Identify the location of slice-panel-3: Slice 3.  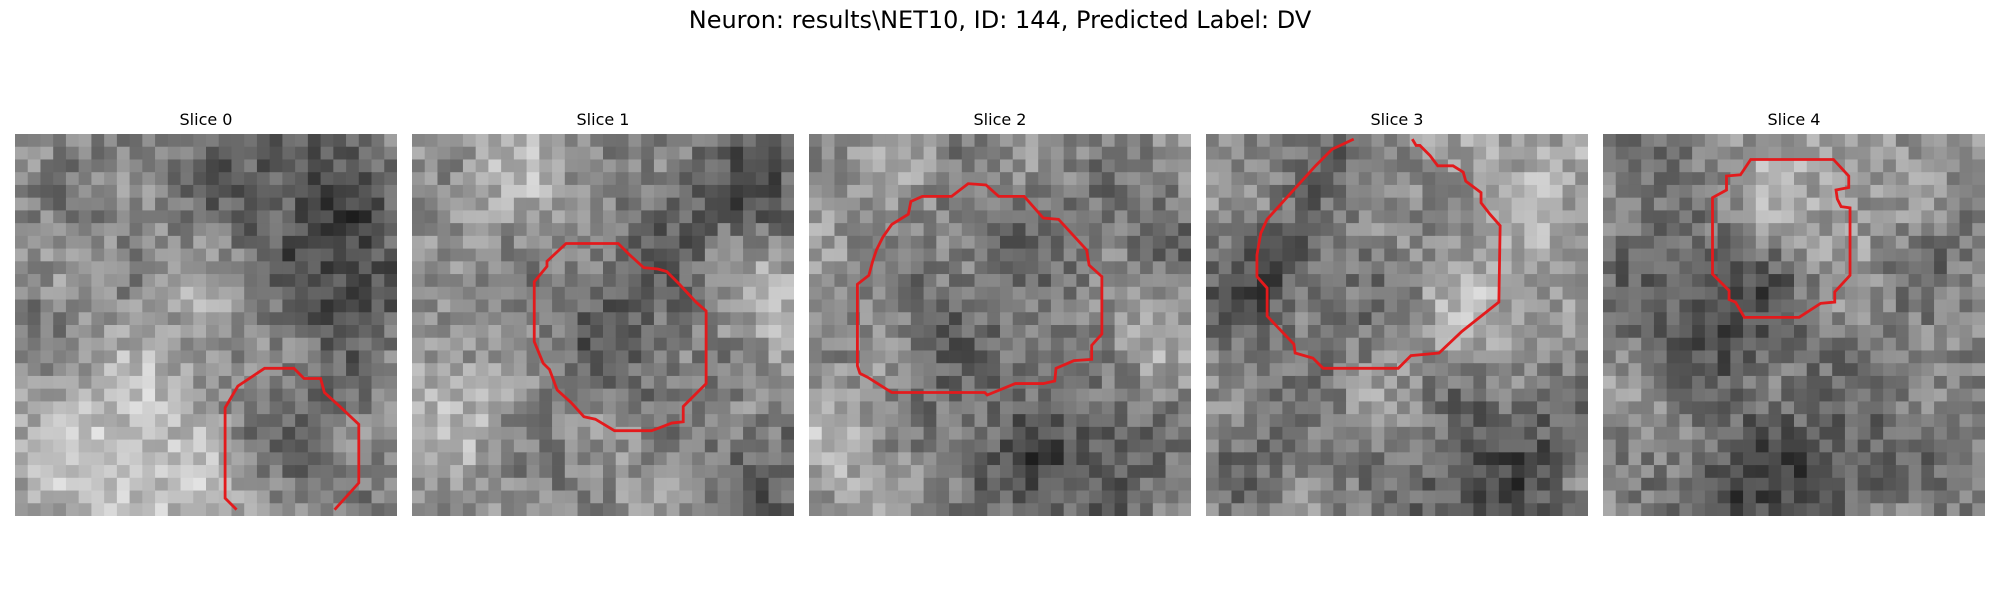
(1397, 312).